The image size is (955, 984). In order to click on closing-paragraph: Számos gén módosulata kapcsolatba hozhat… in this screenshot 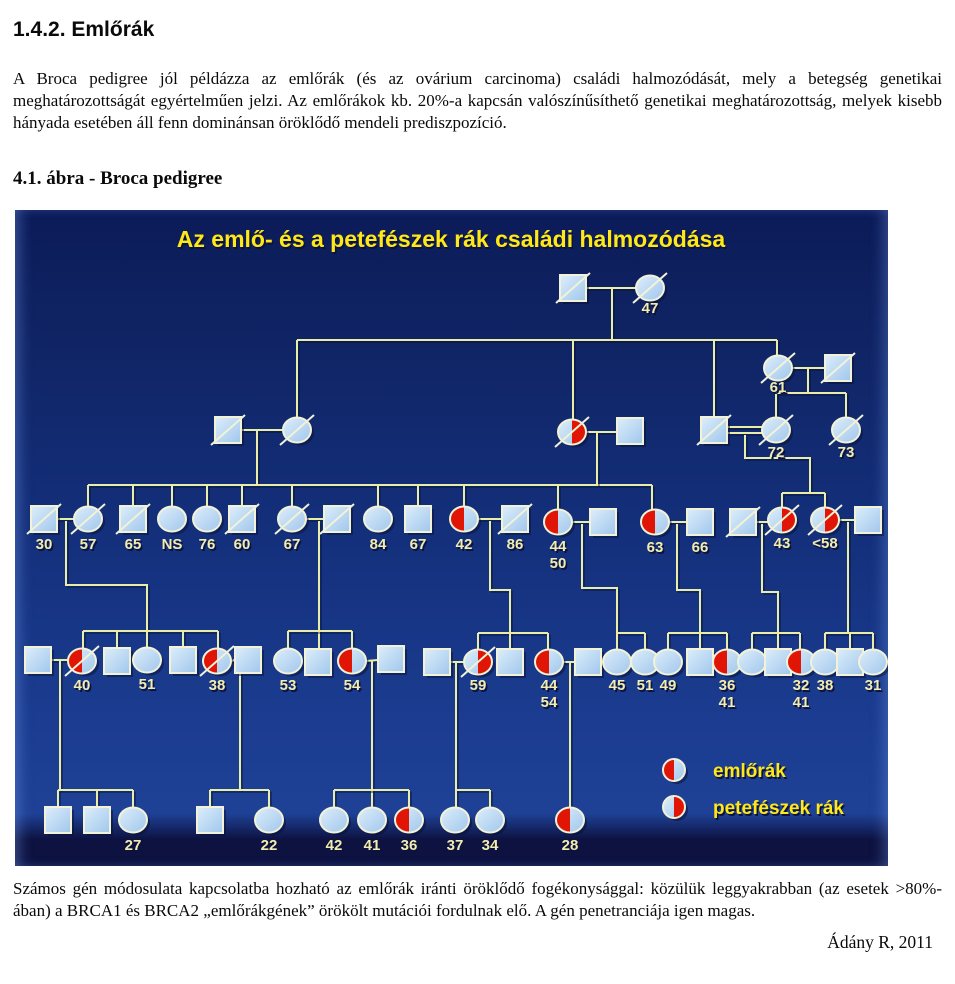, I will do `click(477, 899)`.